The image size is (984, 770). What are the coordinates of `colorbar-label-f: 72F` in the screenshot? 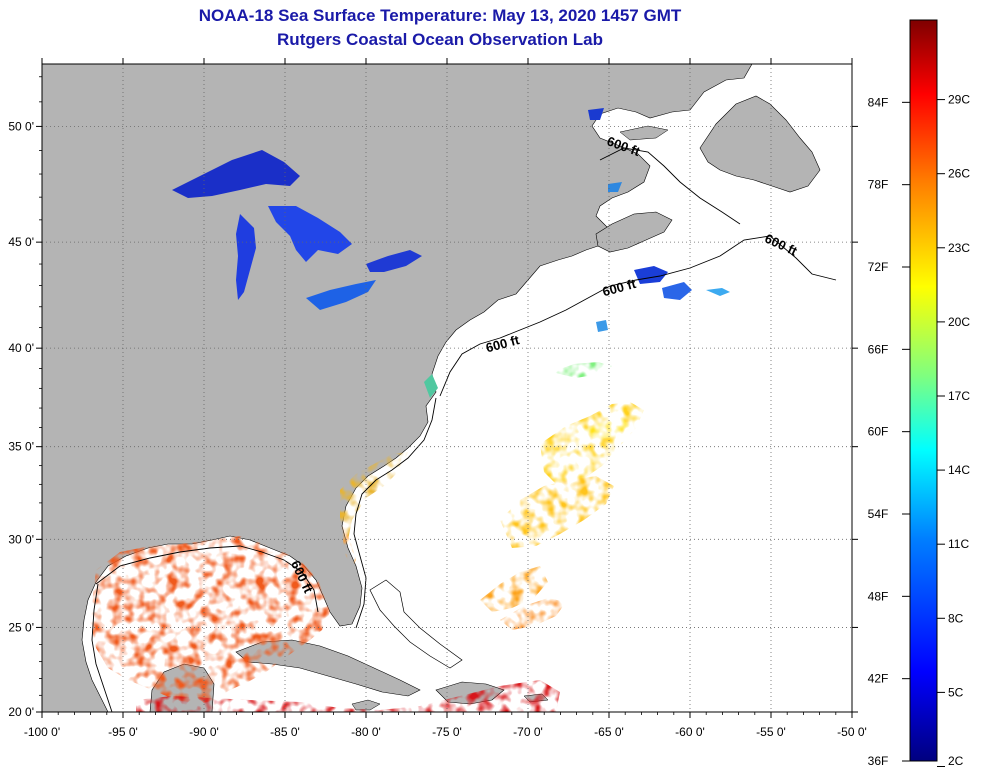 It's located at (878, 267).